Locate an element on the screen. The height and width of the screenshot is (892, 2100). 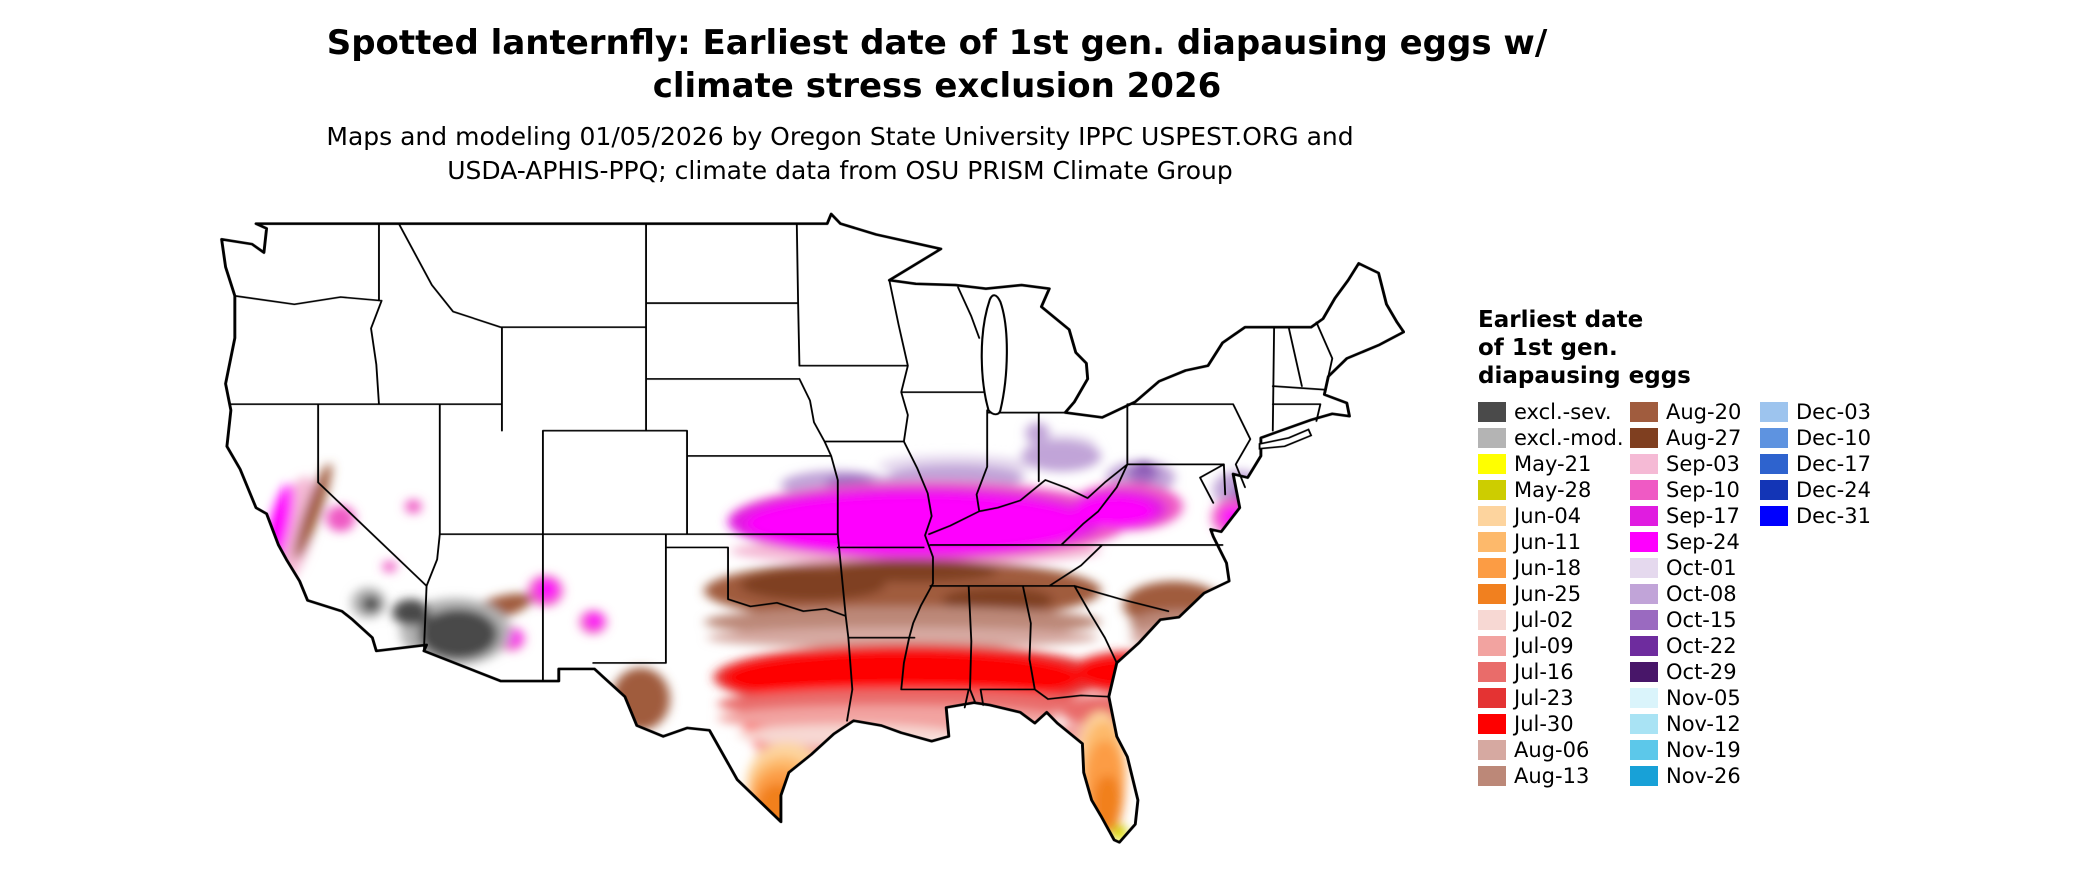
legend-entry: May-28 is located at coordinates (1554, 490).